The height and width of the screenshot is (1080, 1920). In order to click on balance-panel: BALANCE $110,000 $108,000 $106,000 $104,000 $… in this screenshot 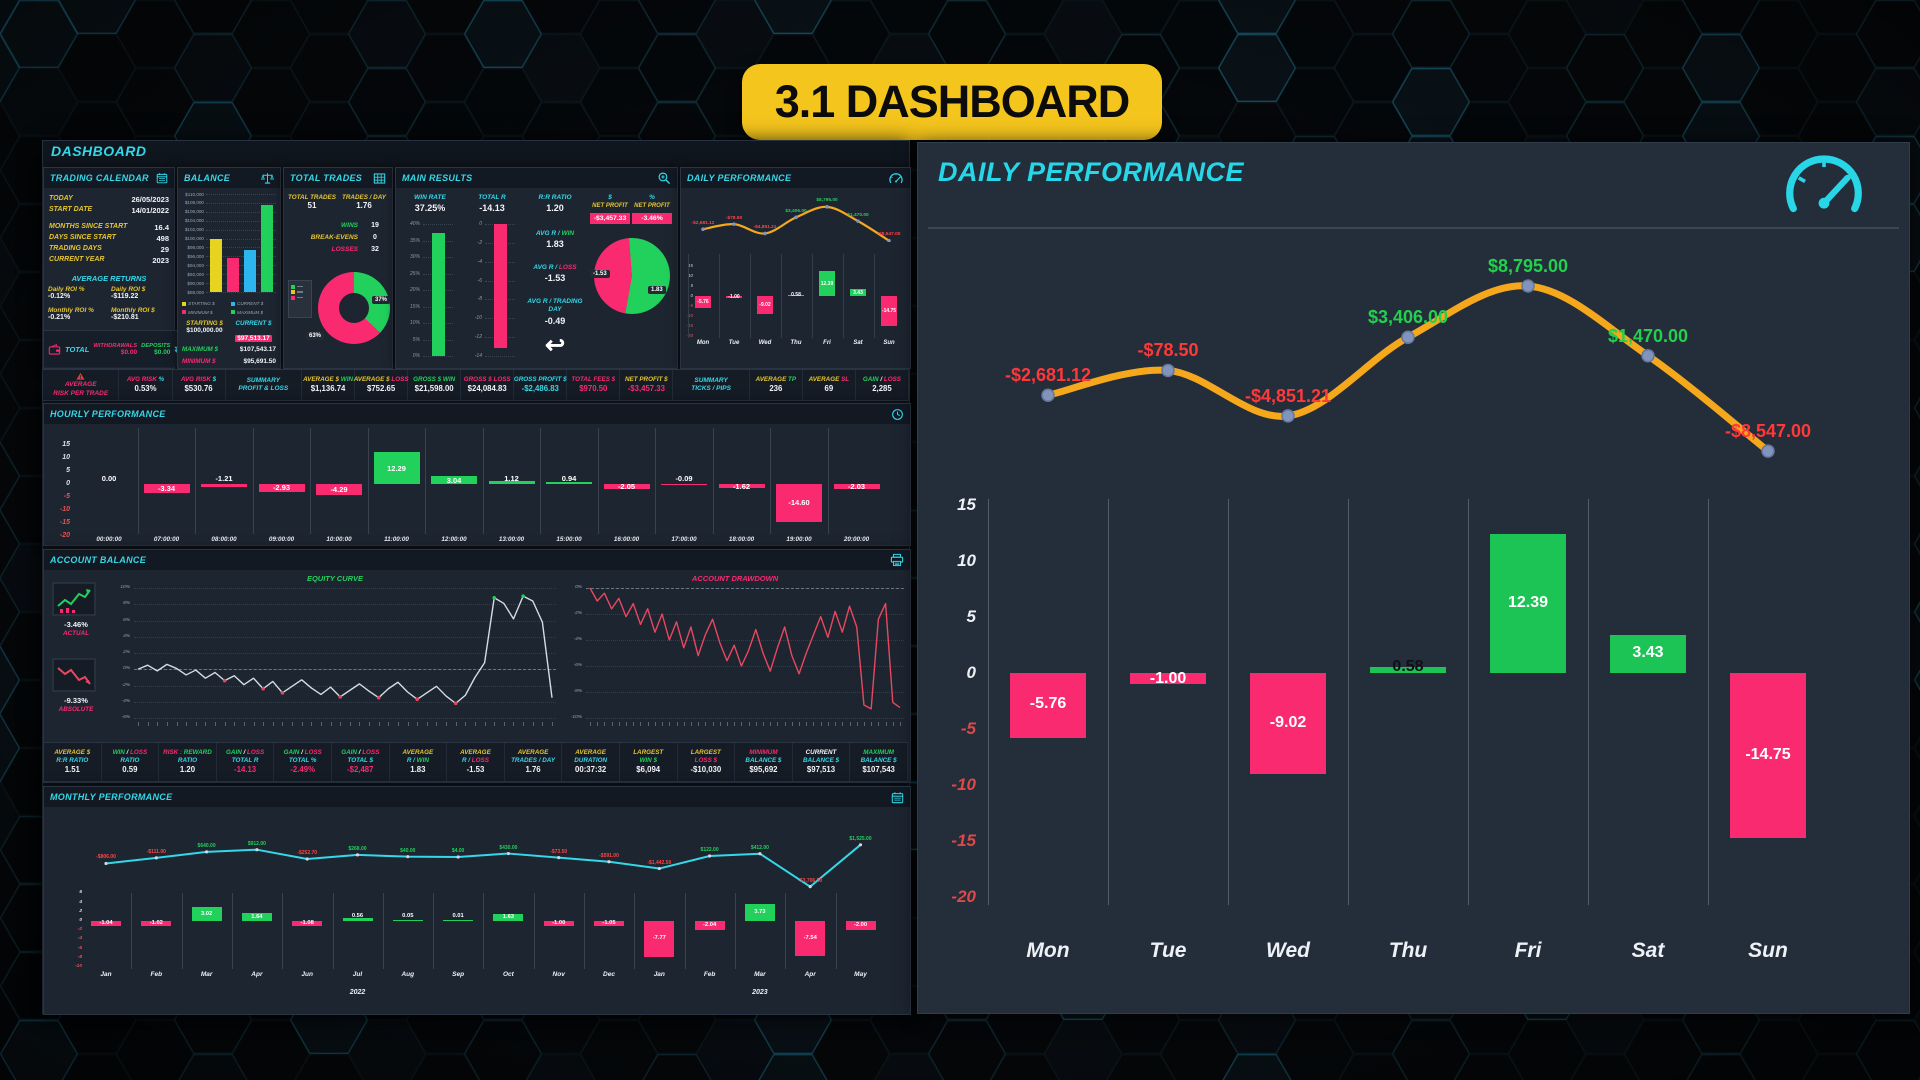, I will do `click(229, 268)`.